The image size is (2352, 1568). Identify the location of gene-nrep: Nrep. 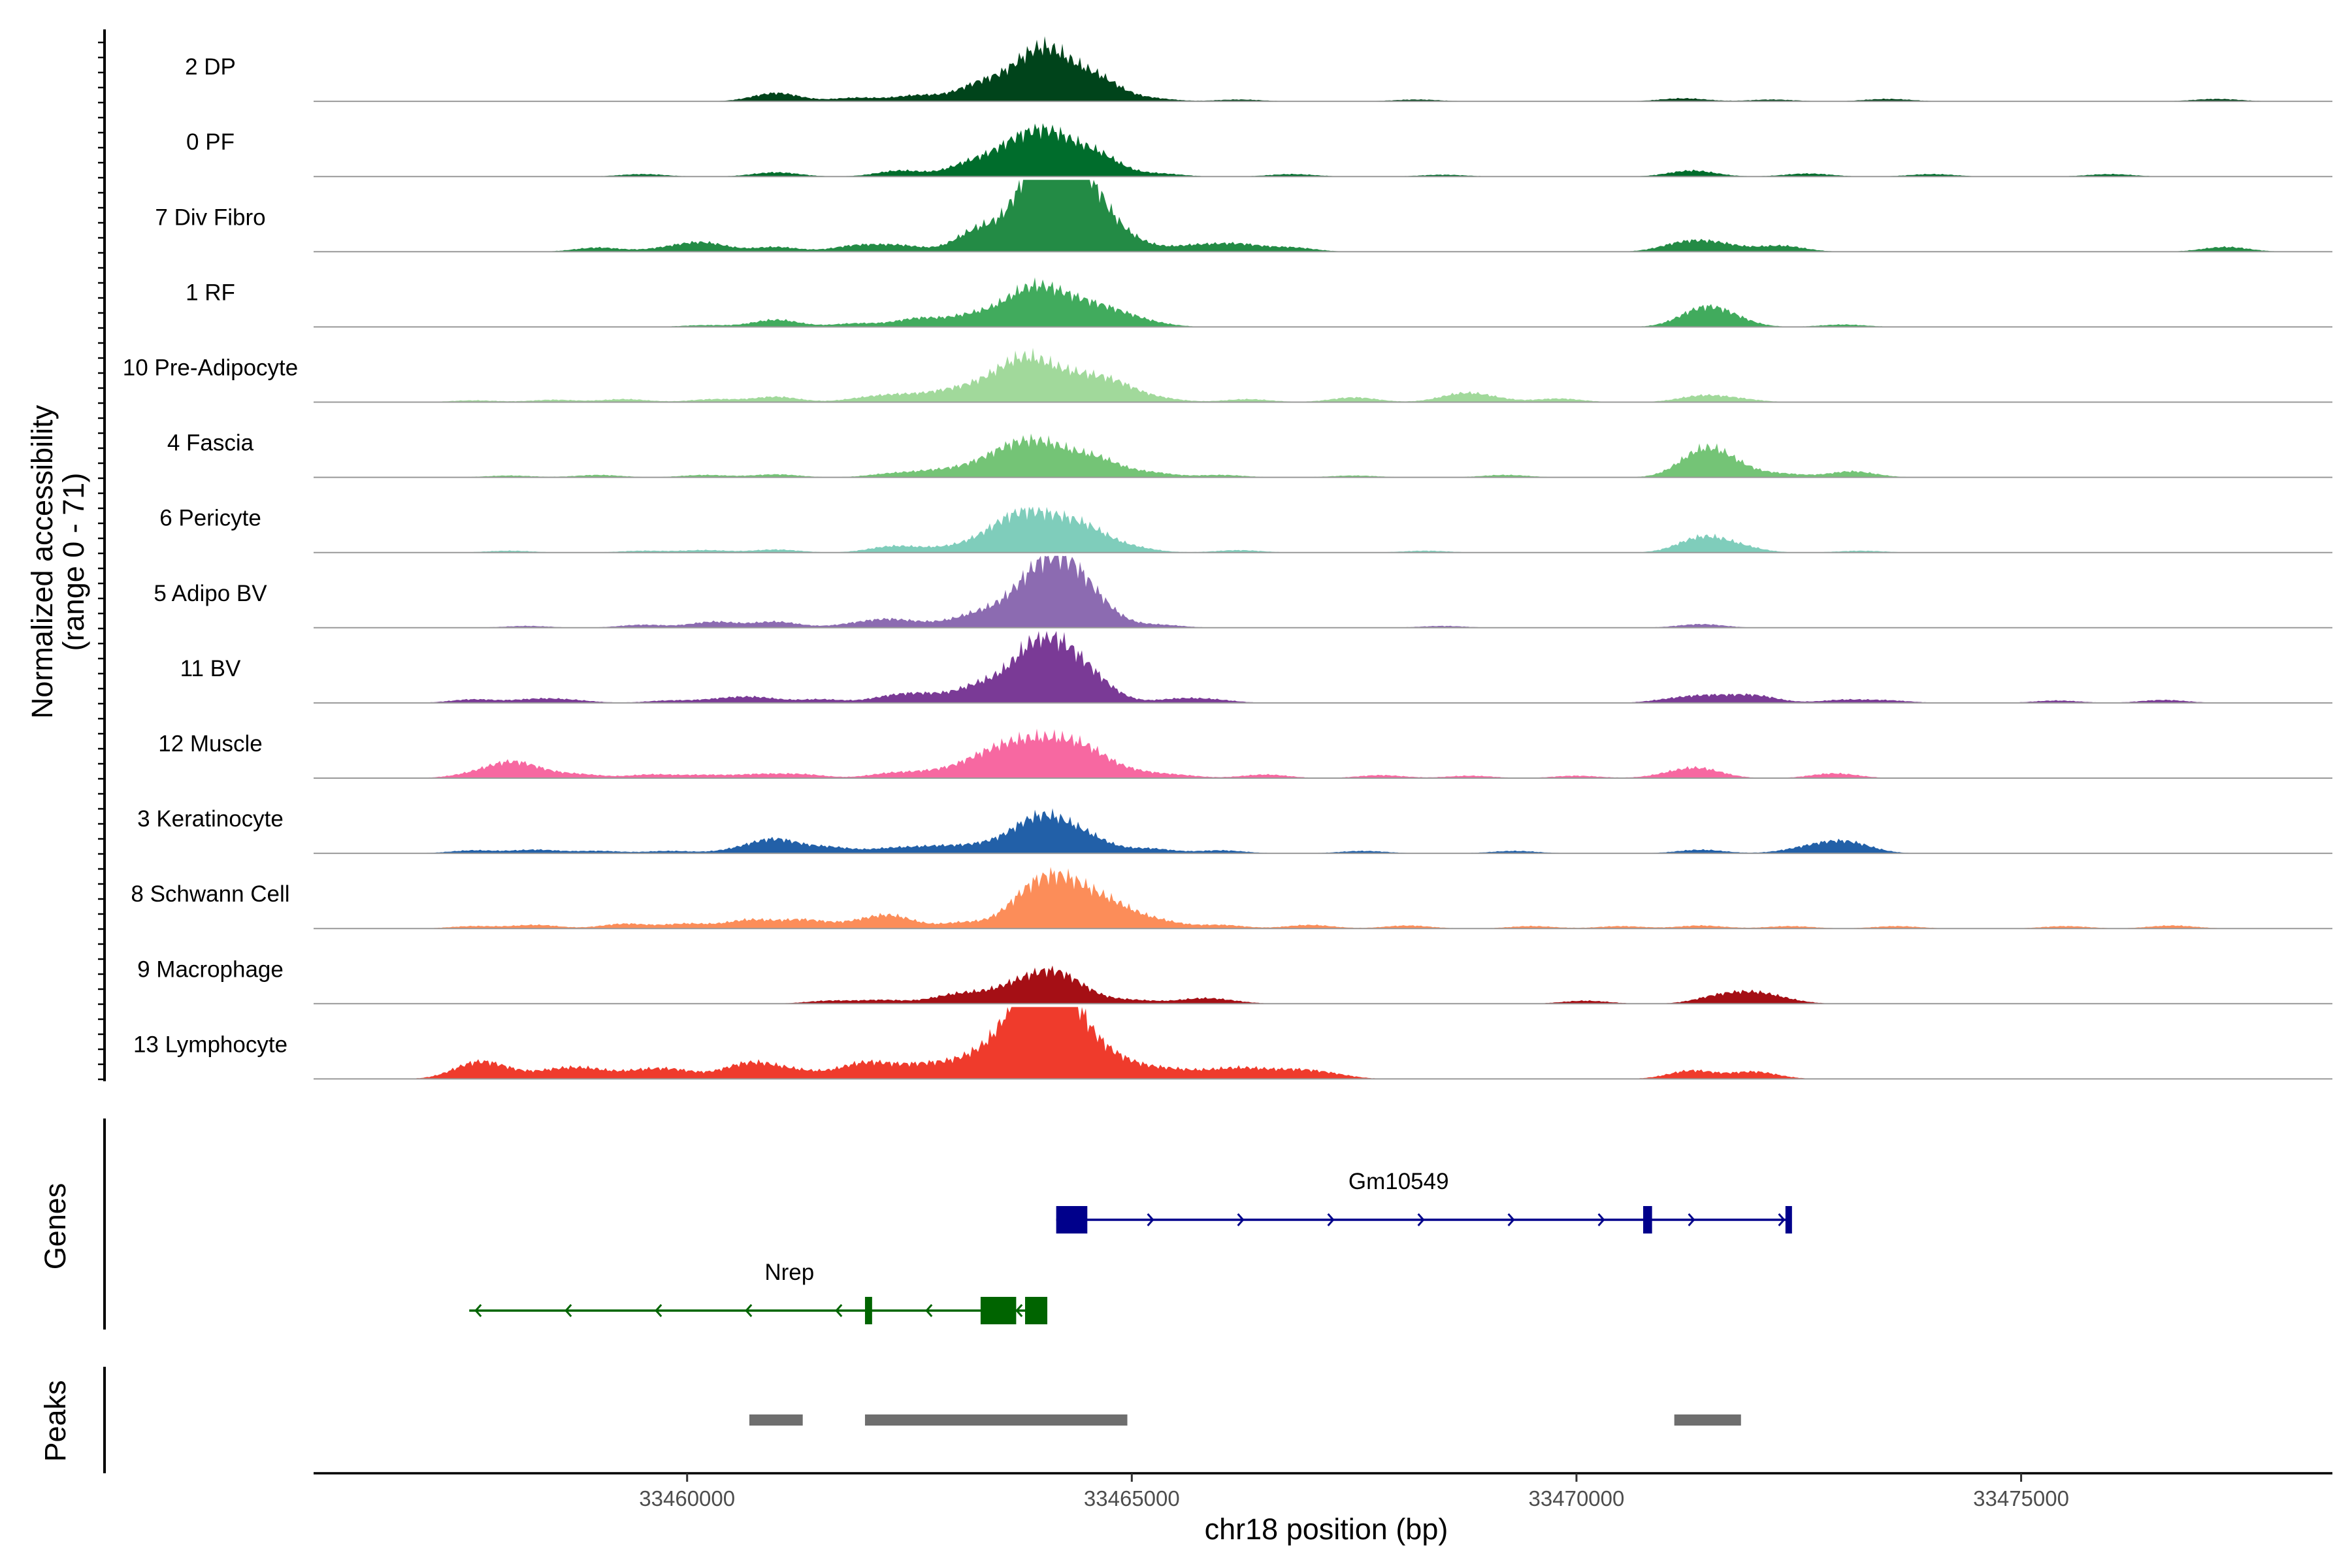
(758, 1292).